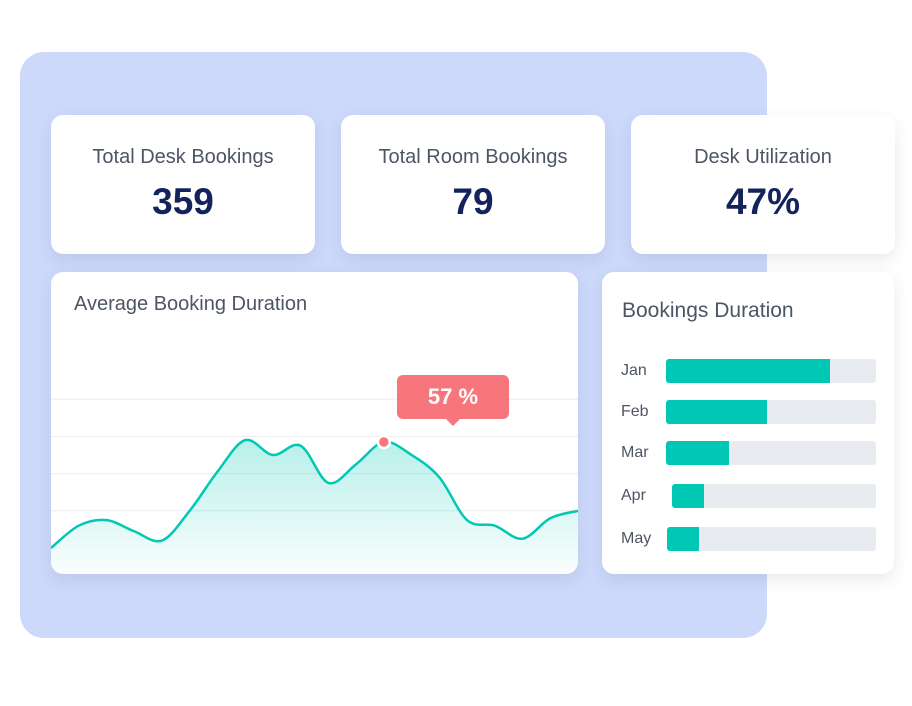  What do you see at coordinates (633, 495) in the screenshot?
I see `bar-label: Apr` at bounding box center [633, 495].